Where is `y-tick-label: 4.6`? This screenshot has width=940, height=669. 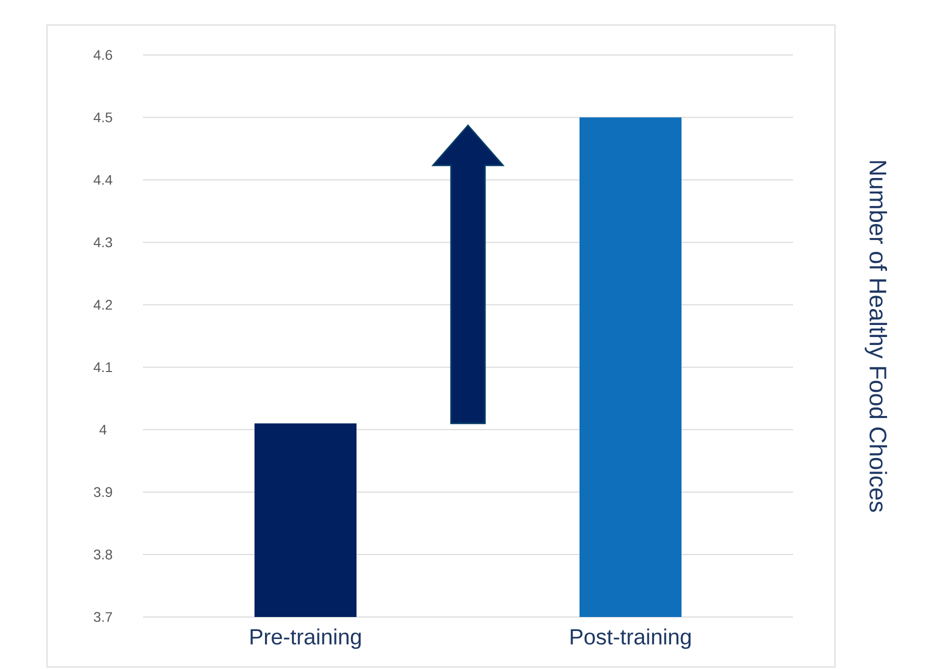
y-tick-label: 4.6 is located at coordinates (103, 55).